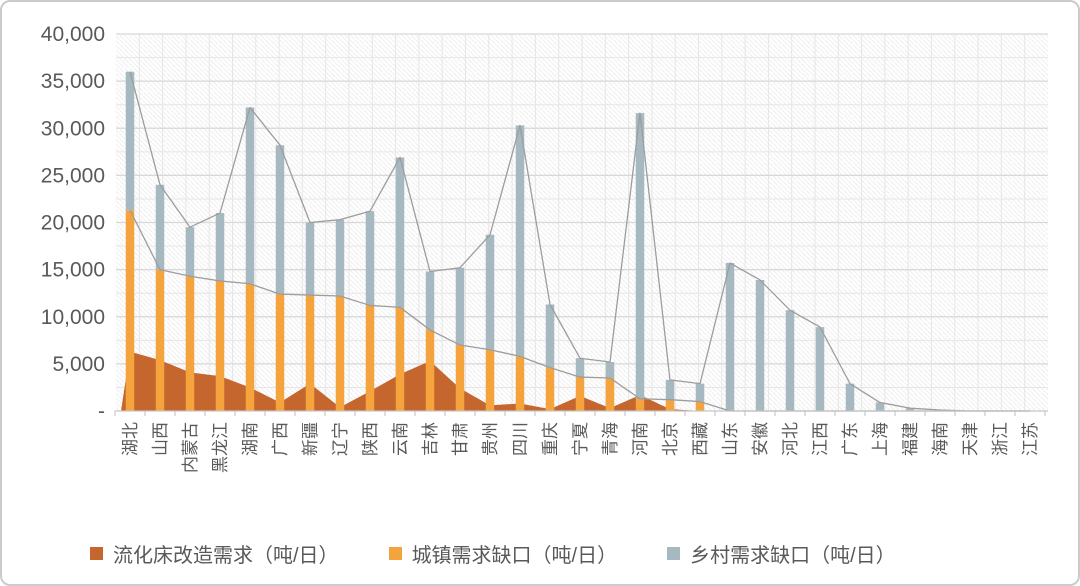 This screenshot has width=1080, height=586. What do you see at coordinates (850, 439) in the screenshot?
I see `x-axis-label: 广东` at bounding box center [850, 439].